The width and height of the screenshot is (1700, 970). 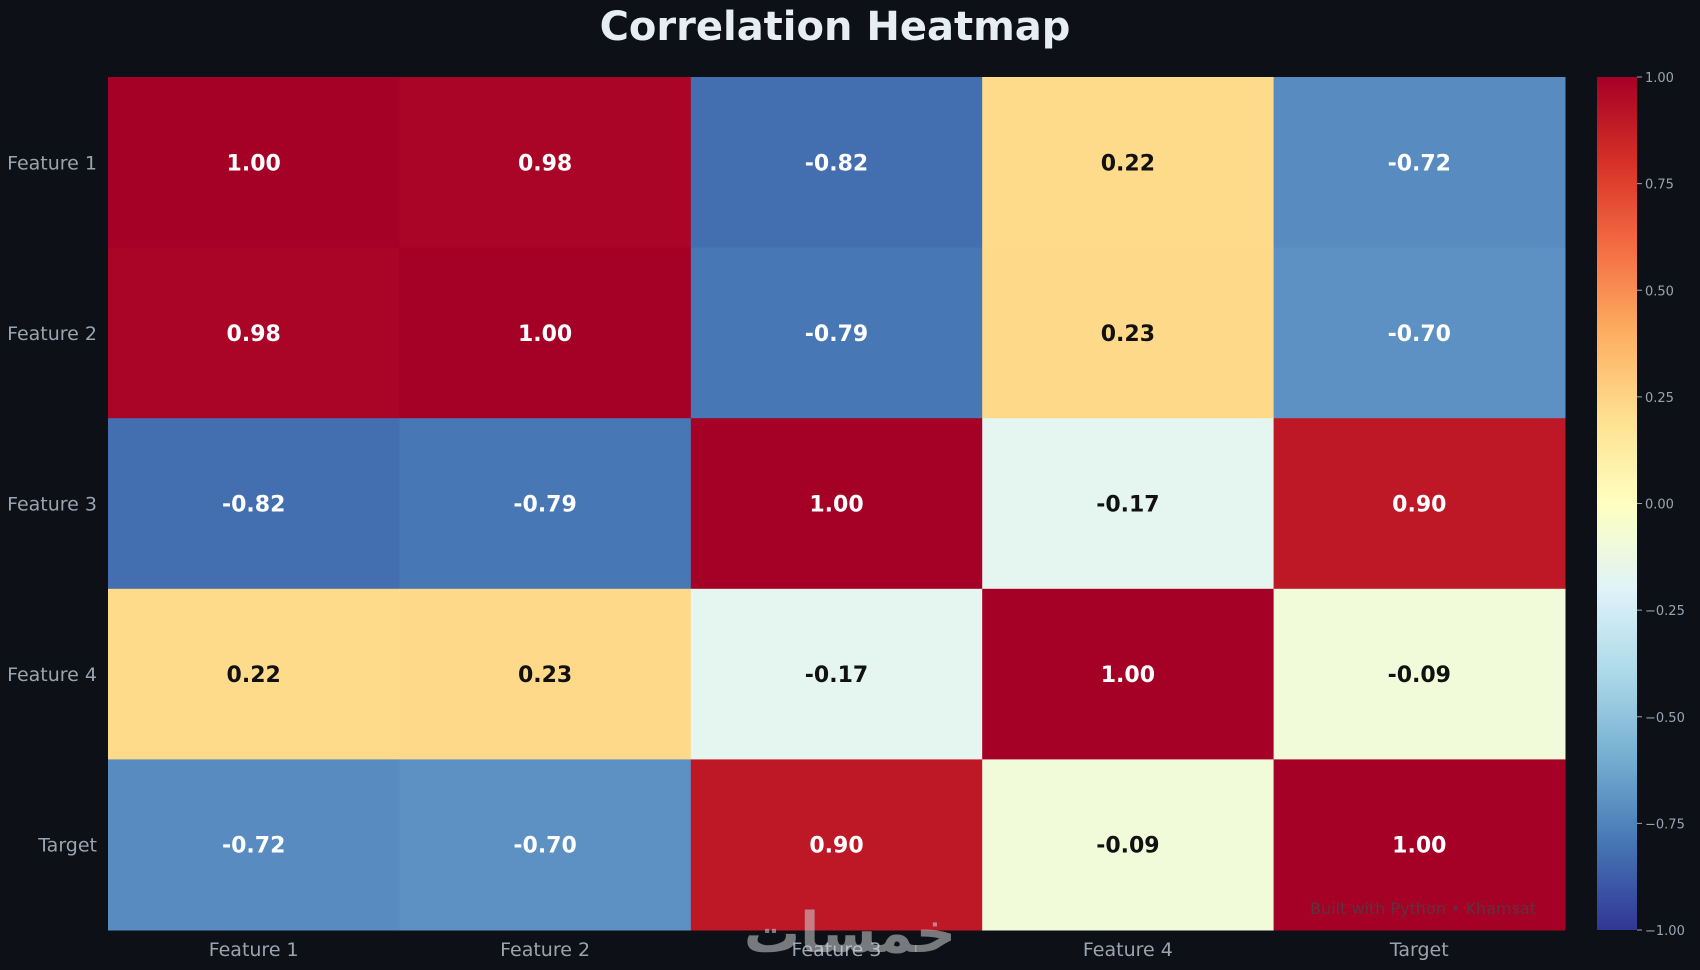 I want to click on khamsat-logo-watermark: خمسات, so click(x=850, y=933).